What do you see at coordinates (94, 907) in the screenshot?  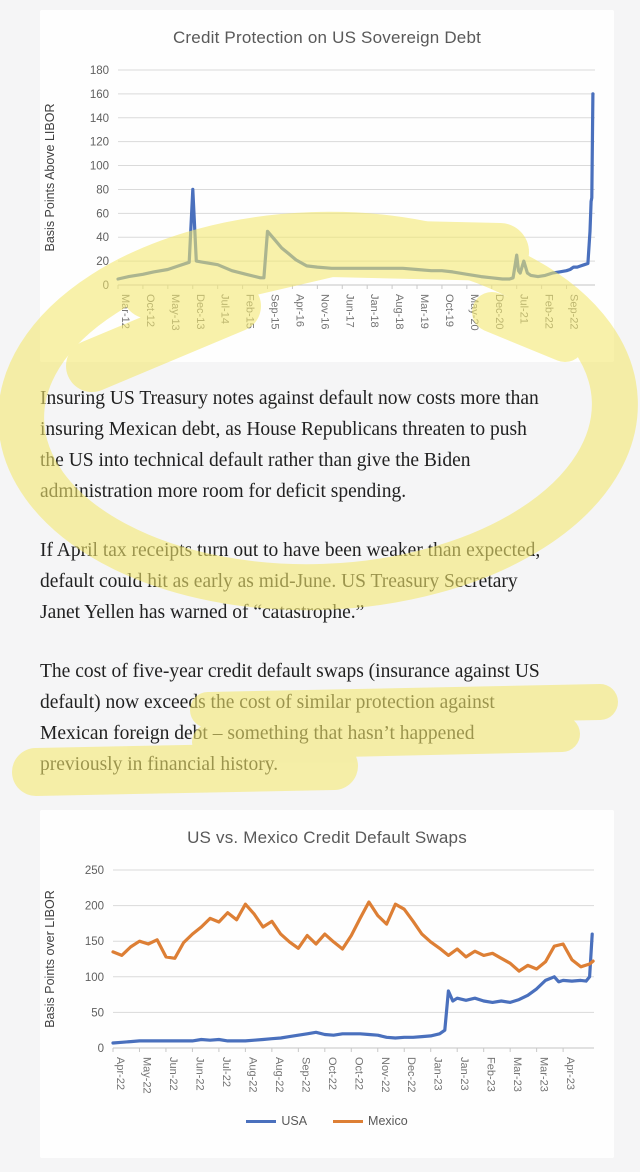 I see `svg-text: 200` at bounding box center [94, 907].